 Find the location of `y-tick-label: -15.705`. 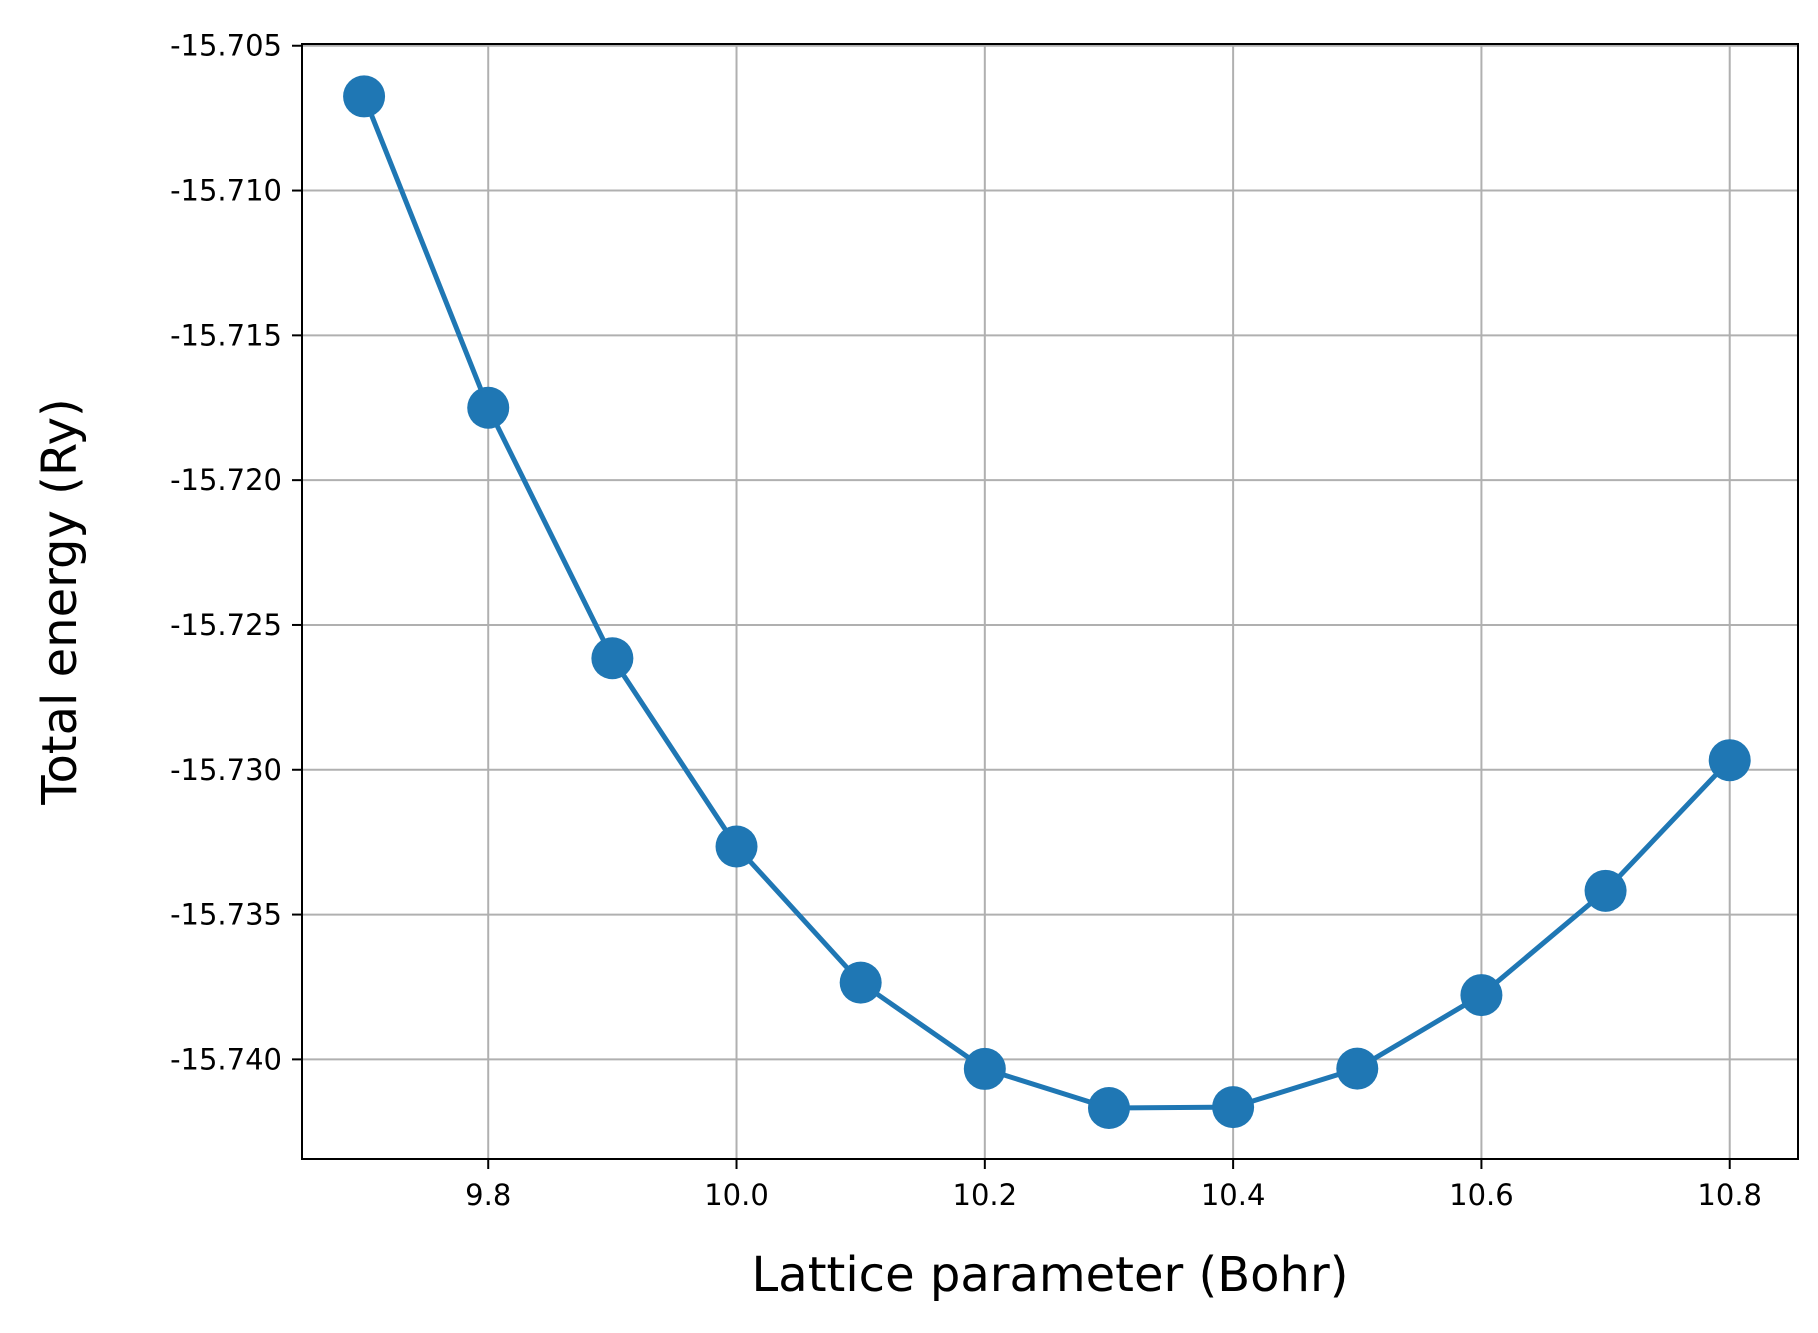

y-tick-label: -15.705 is located at coordinates (226, 46).